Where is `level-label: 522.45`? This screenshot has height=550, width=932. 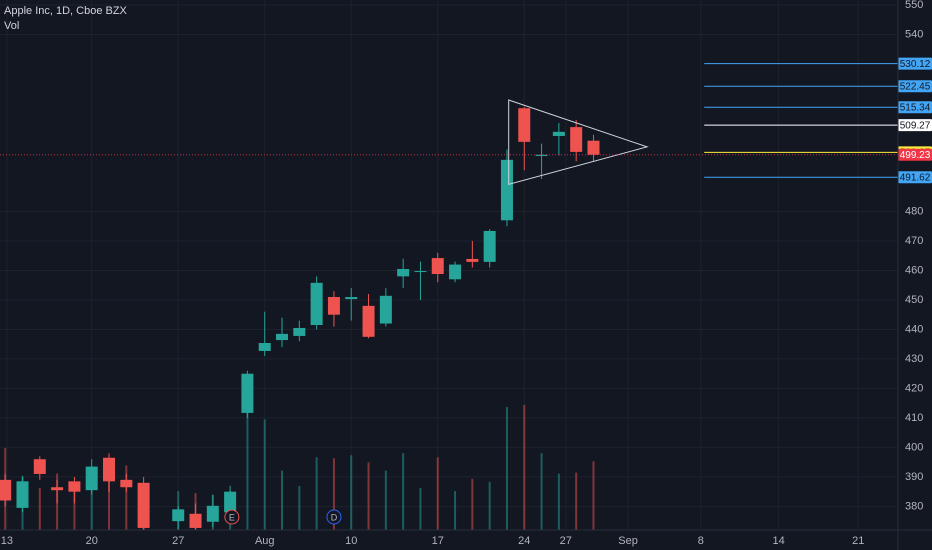
level-label: 522.45 is located at coordinates (915, 86).